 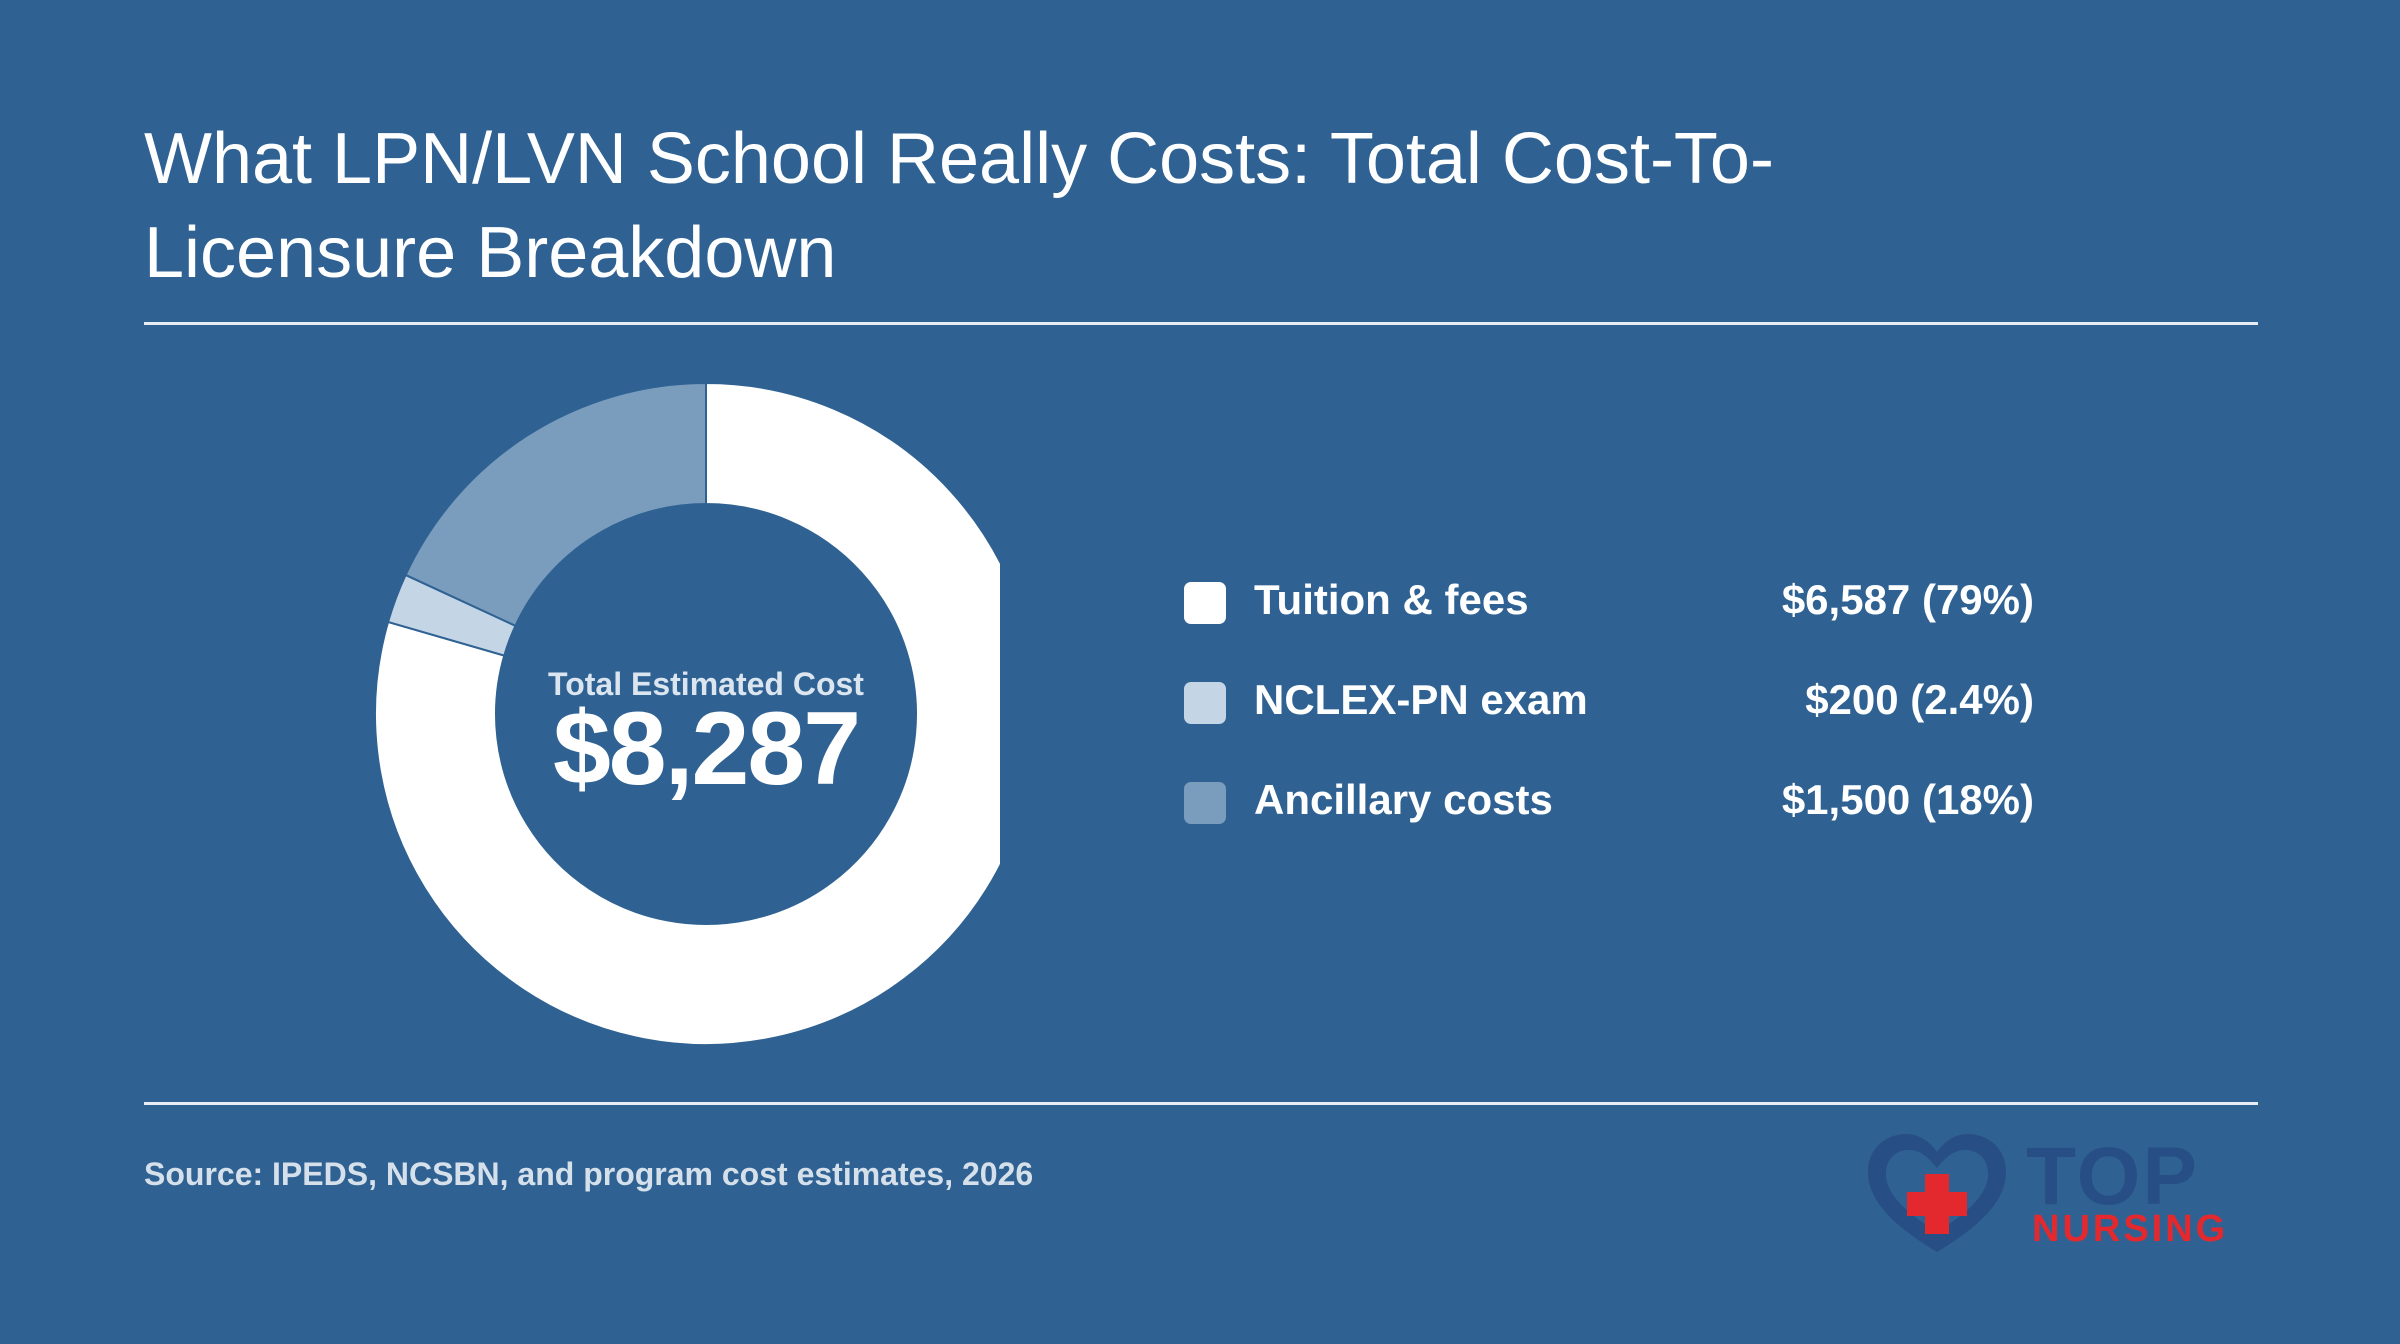 I want to click on legend-item-tuition: Tuition & fees $6,587 (79%), so click(x=1609, y=614).